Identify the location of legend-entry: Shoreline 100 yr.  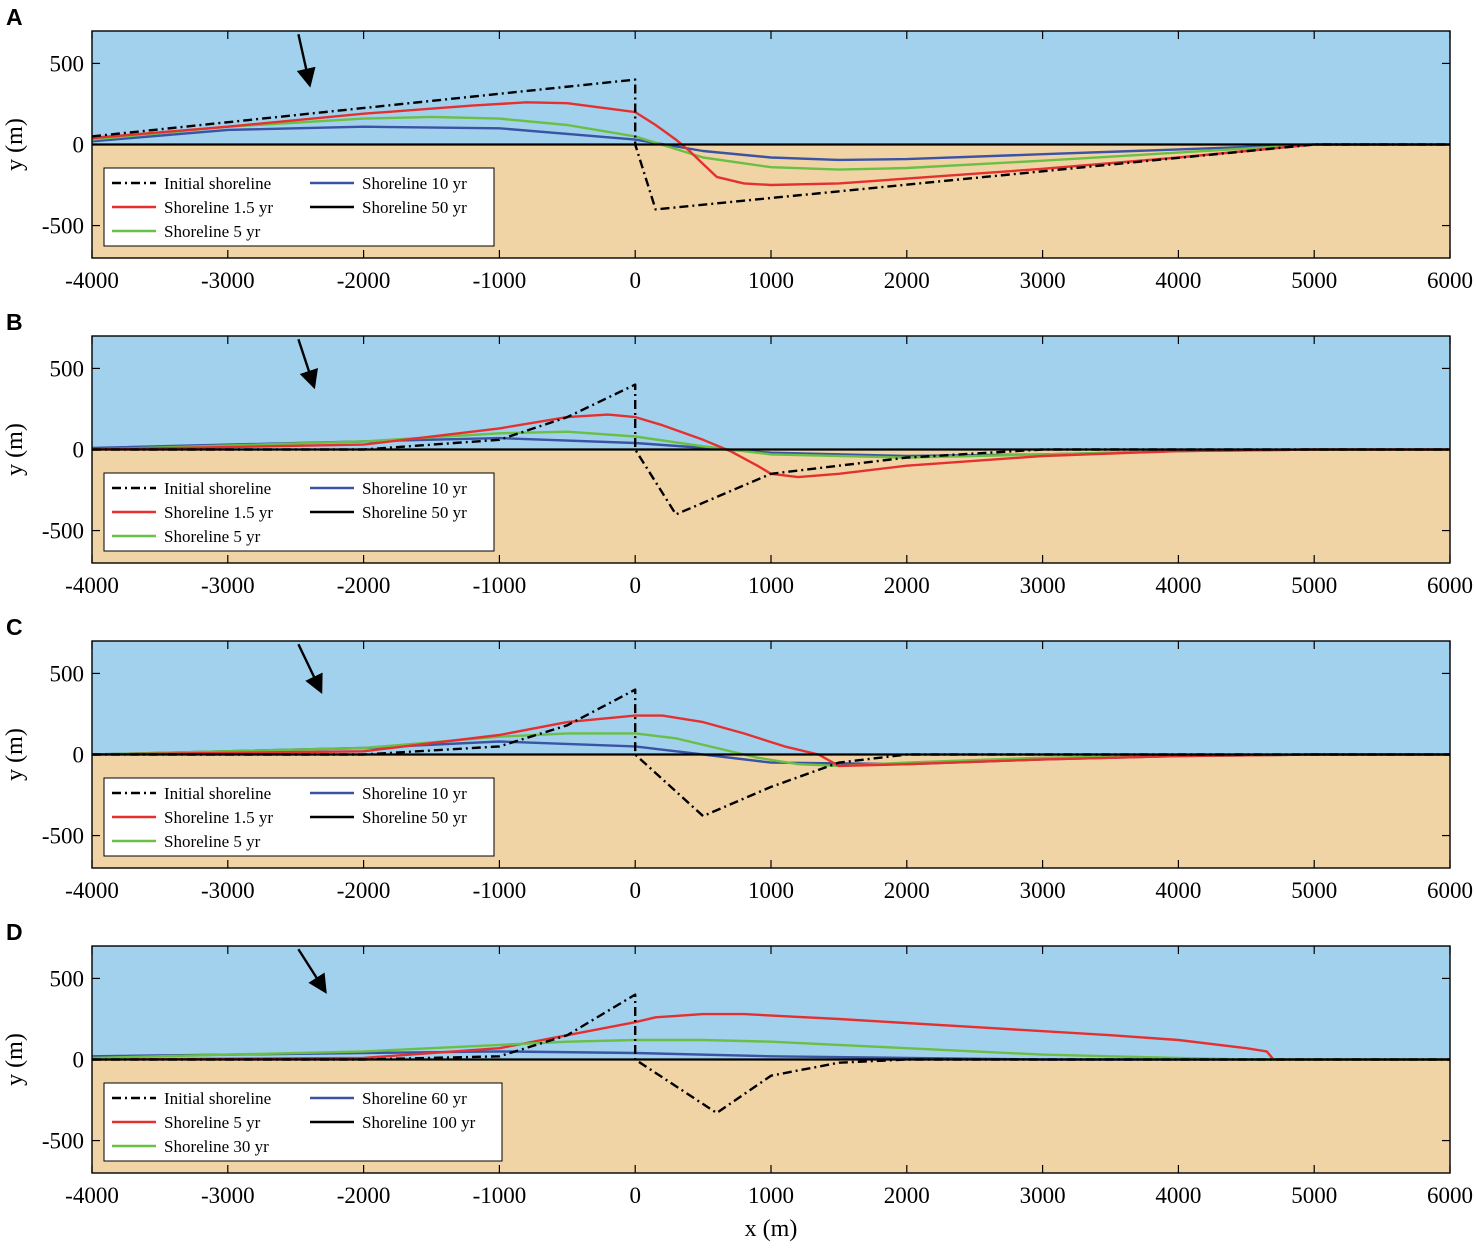
(419, 1122).